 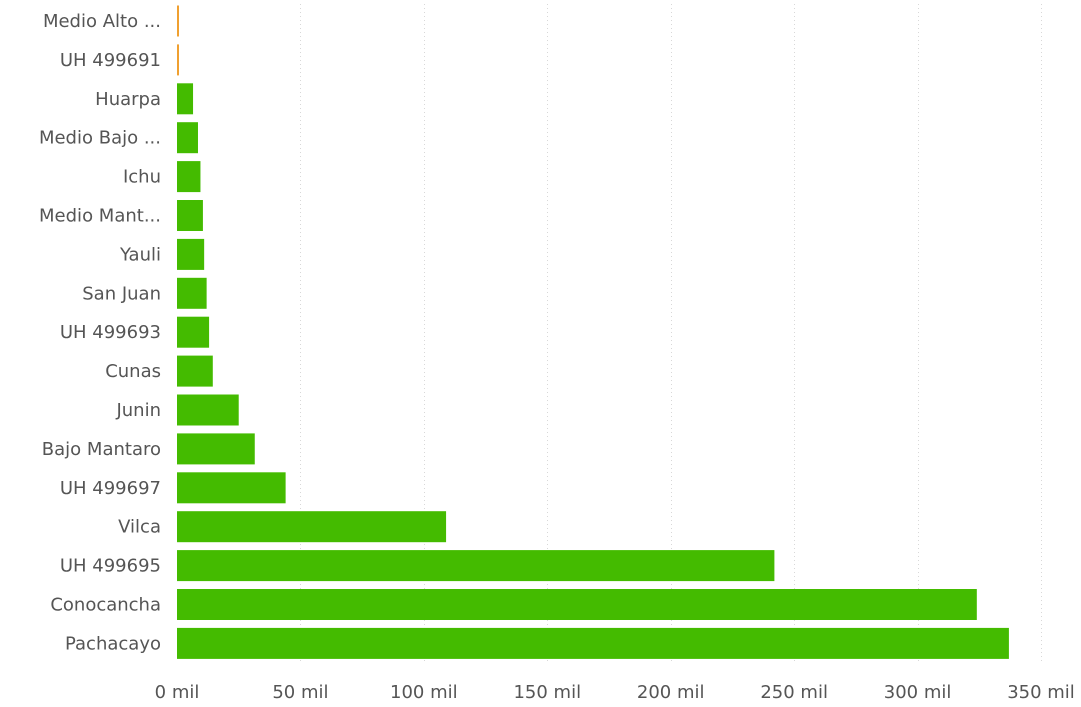 What do you see at coordinates (139, 527) in the screenshot?
I see `category-label: Vilca` at bounding box center [139, 527].